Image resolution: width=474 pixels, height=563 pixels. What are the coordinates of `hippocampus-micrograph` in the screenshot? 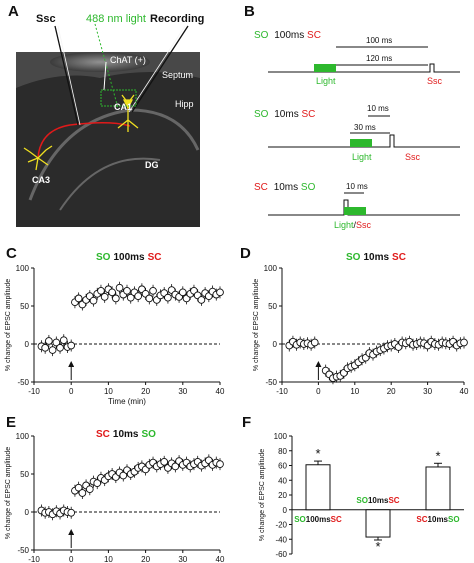 It's located at (108, 139).